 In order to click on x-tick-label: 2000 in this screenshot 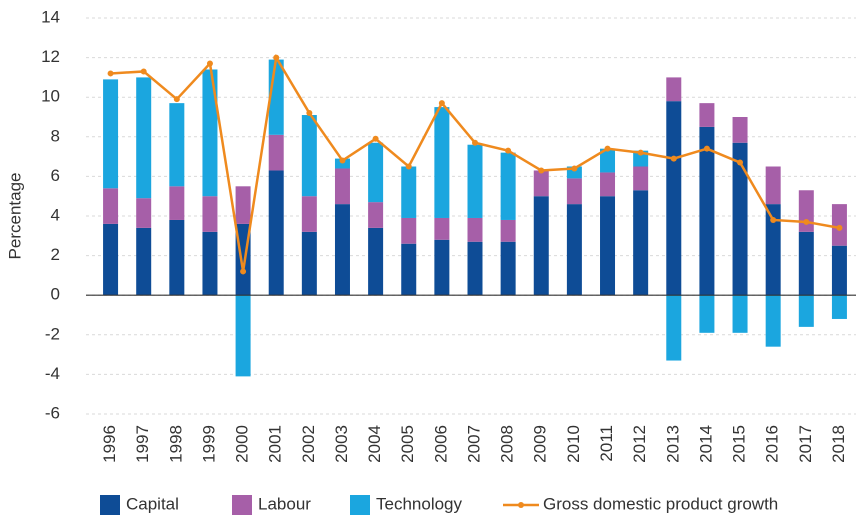, I will do `click(242, 444)`.